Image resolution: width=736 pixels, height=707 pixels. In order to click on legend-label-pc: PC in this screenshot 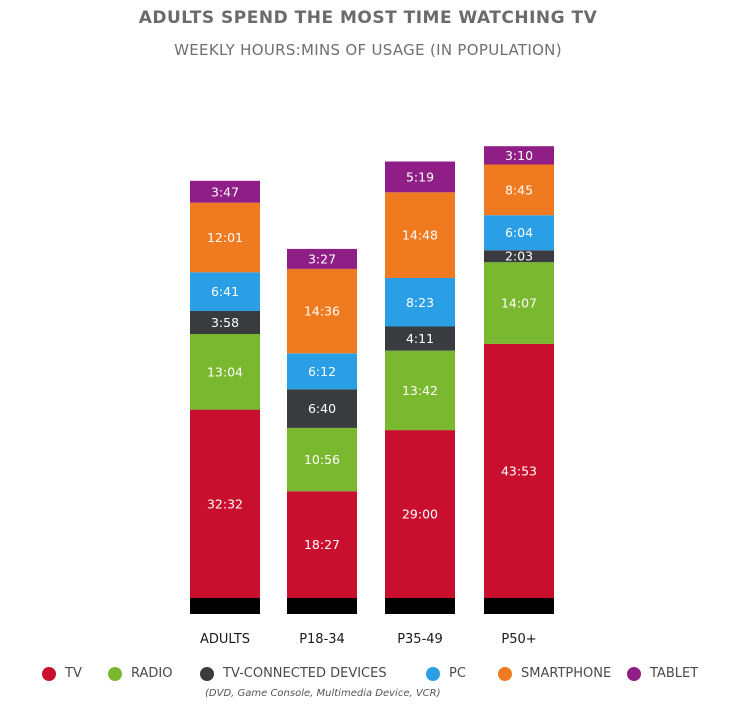, I will do `click(457, 673)`.